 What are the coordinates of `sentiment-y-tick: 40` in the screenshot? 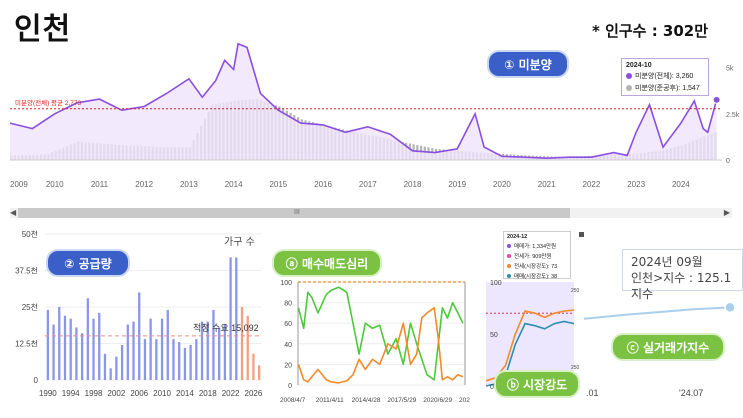 It's located at (288, 345).